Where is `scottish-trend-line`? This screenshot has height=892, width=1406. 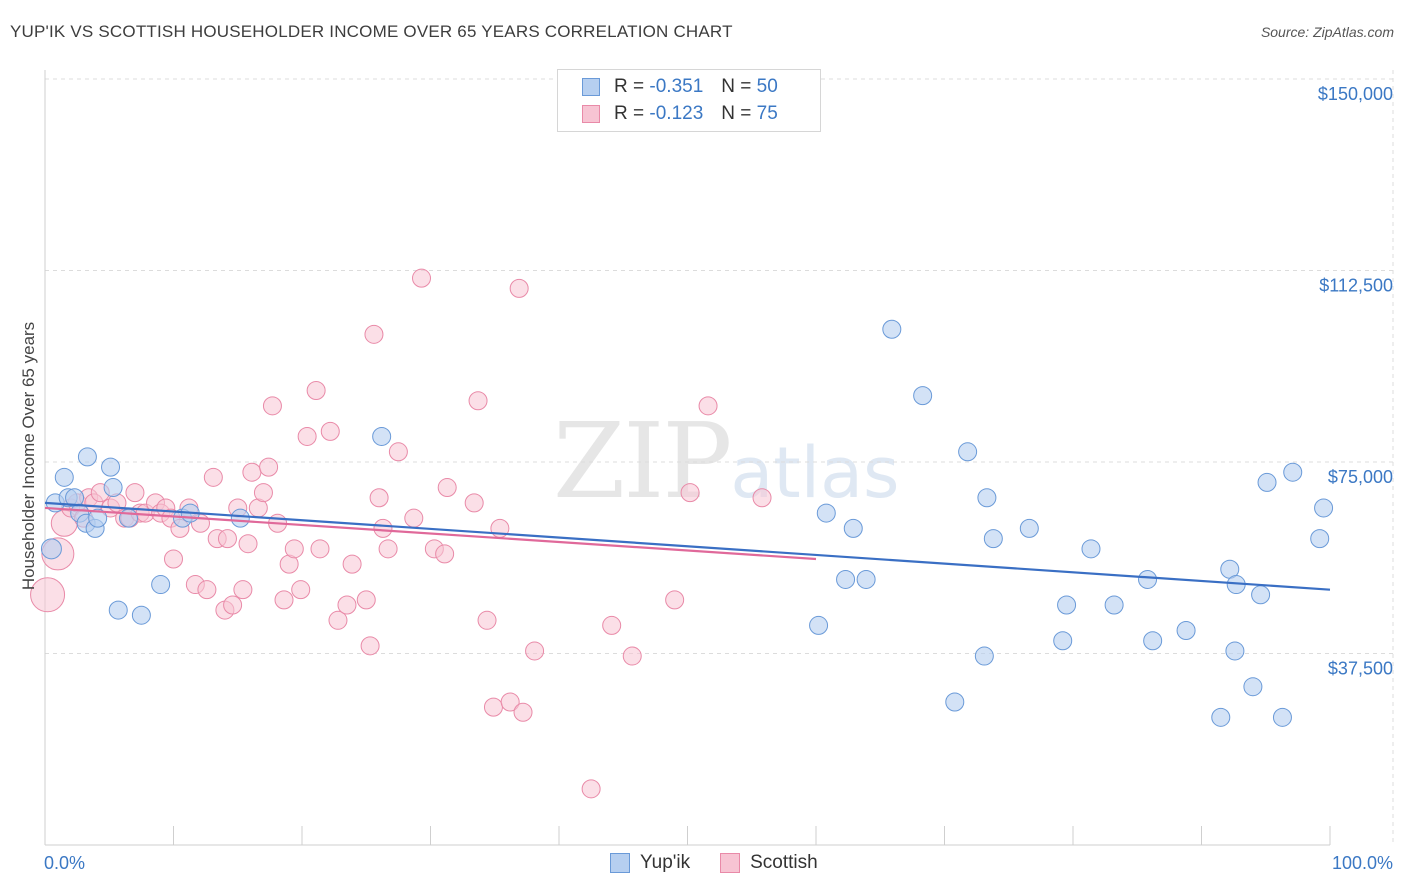
scottish-trend-line is located at coordinates (430, 533).